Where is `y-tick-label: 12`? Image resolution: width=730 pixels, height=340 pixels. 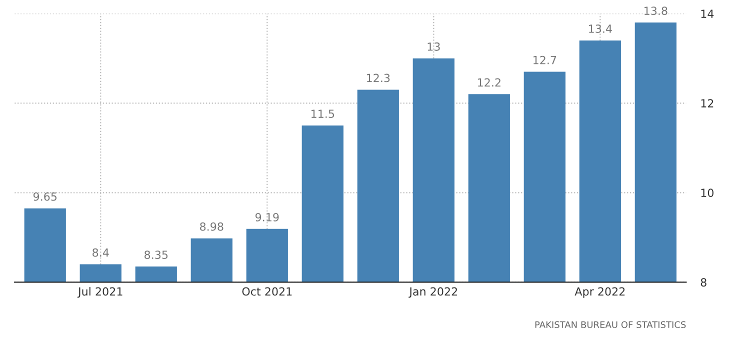
y-tick-label: 12 is located at coordinates (707, 103).